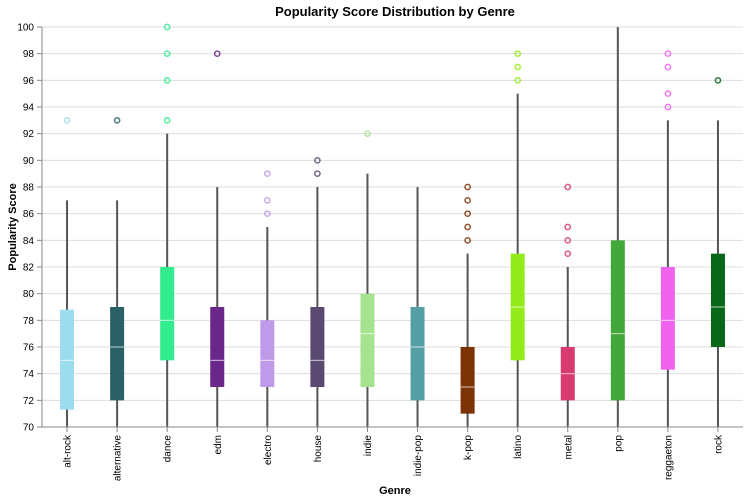  Describe the element at coordinates (618, 443) in the screenshot. I see `x-tick-label: pop` at that location.